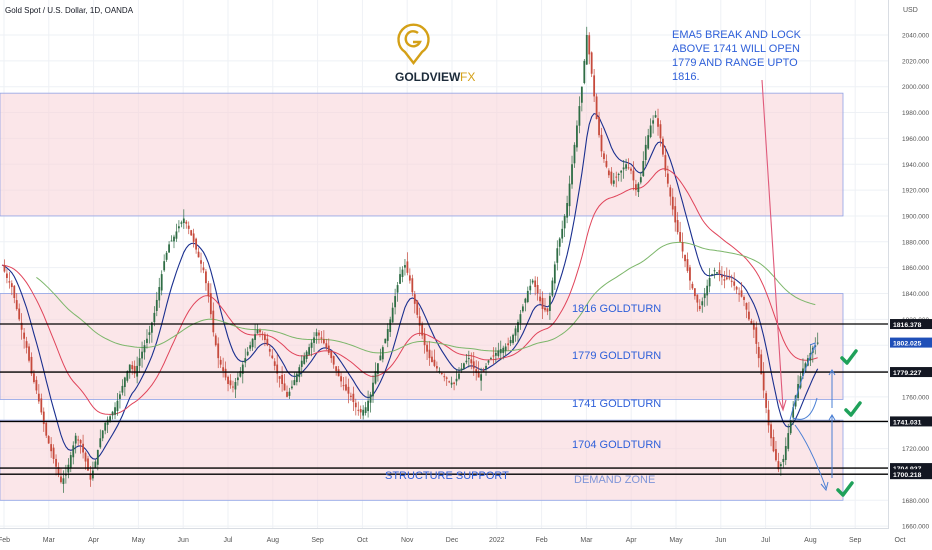  I want to click on structure-support-label: STRUCTURE SUPPORT, so click(447, 476).